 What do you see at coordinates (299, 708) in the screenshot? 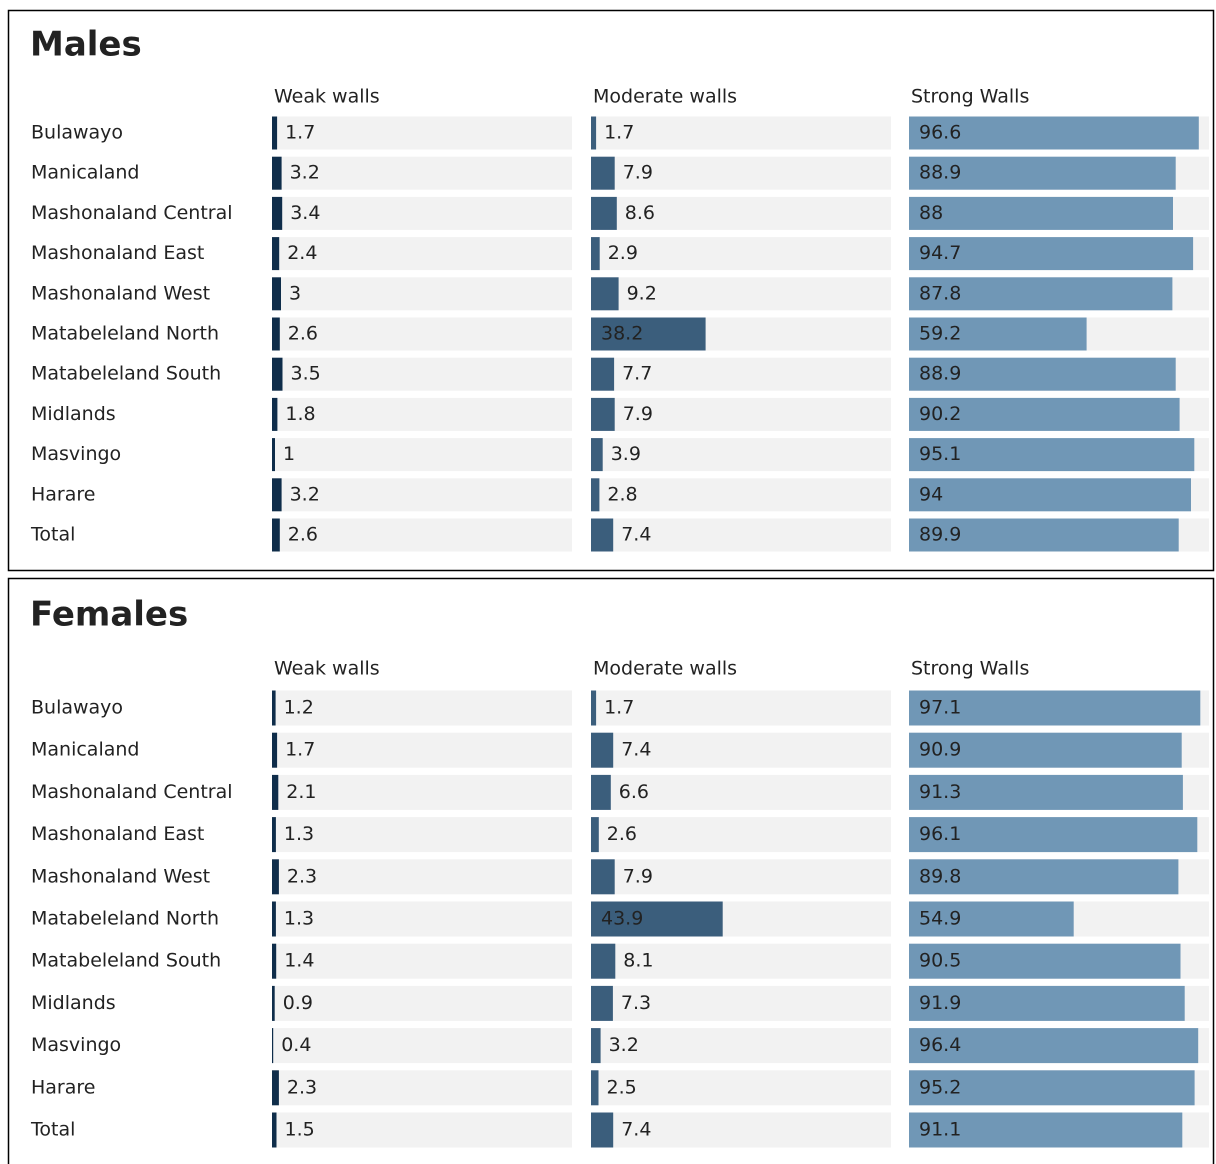
I see `value-label: 1.2` at bounding box center [299, 708].